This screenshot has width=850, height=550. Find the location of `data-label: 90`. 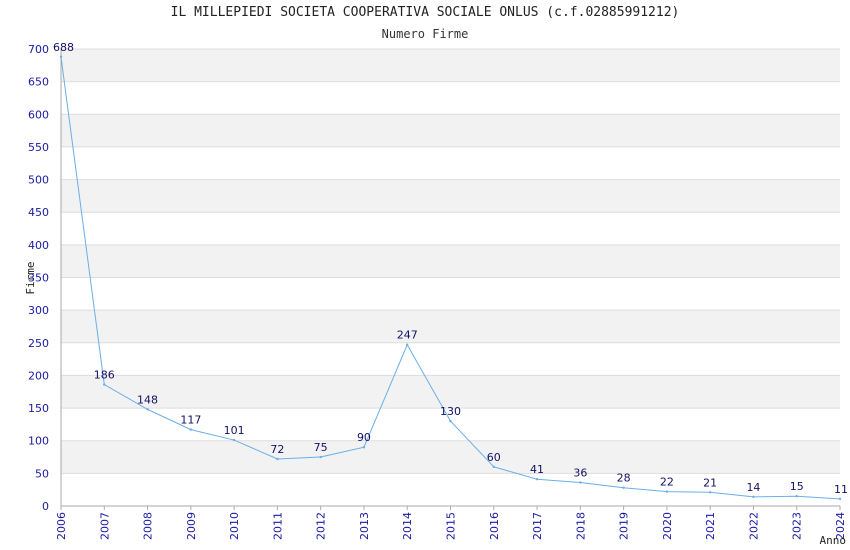

data-label: 90 is located at coordinates (364, 437).